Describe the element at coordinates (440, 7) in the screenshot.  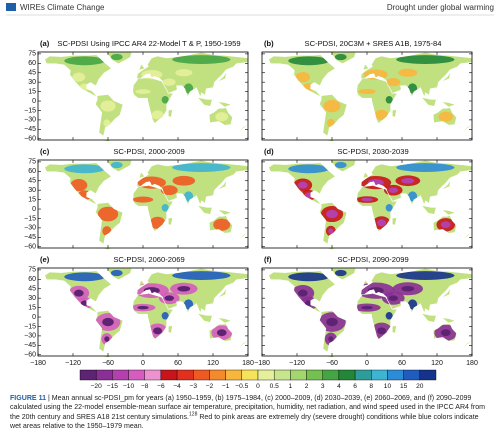
I see `section-title: Drought under global warming` at that location.